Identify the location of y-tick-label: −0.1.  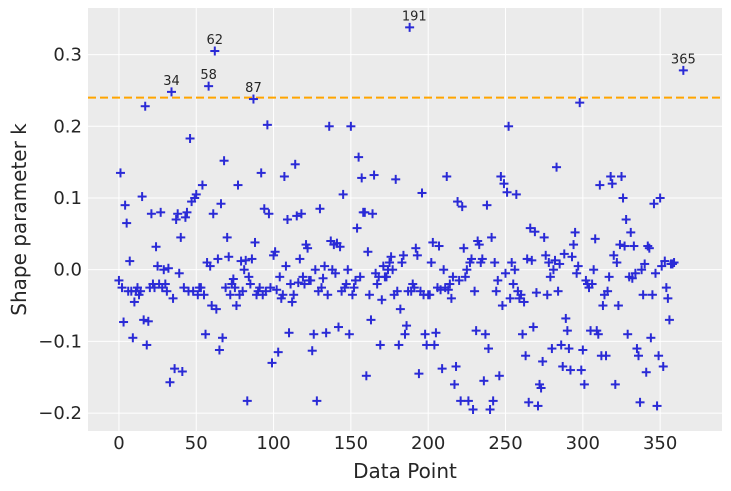
(60, 341).